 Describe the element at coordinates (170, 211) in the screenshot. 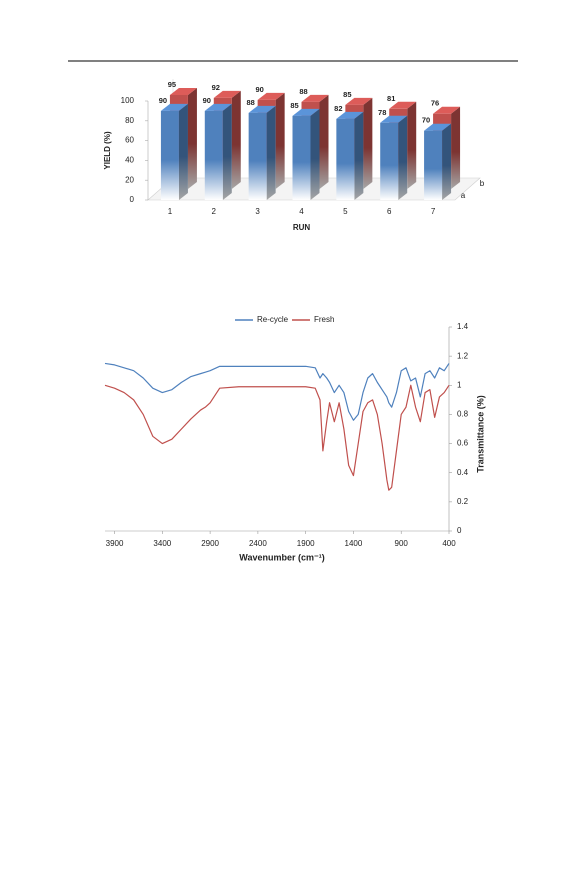

I see `x-tick-label: 1` at that location.